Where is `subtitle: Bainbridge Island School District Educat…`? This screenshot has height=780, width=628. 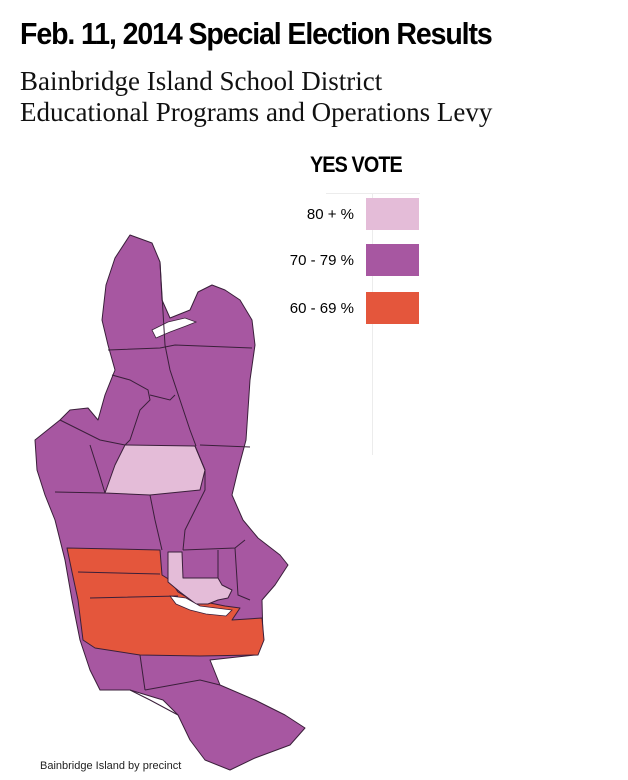 subtitle: Bainbridge Island School District Educat… is located at coordinates (256, 97).